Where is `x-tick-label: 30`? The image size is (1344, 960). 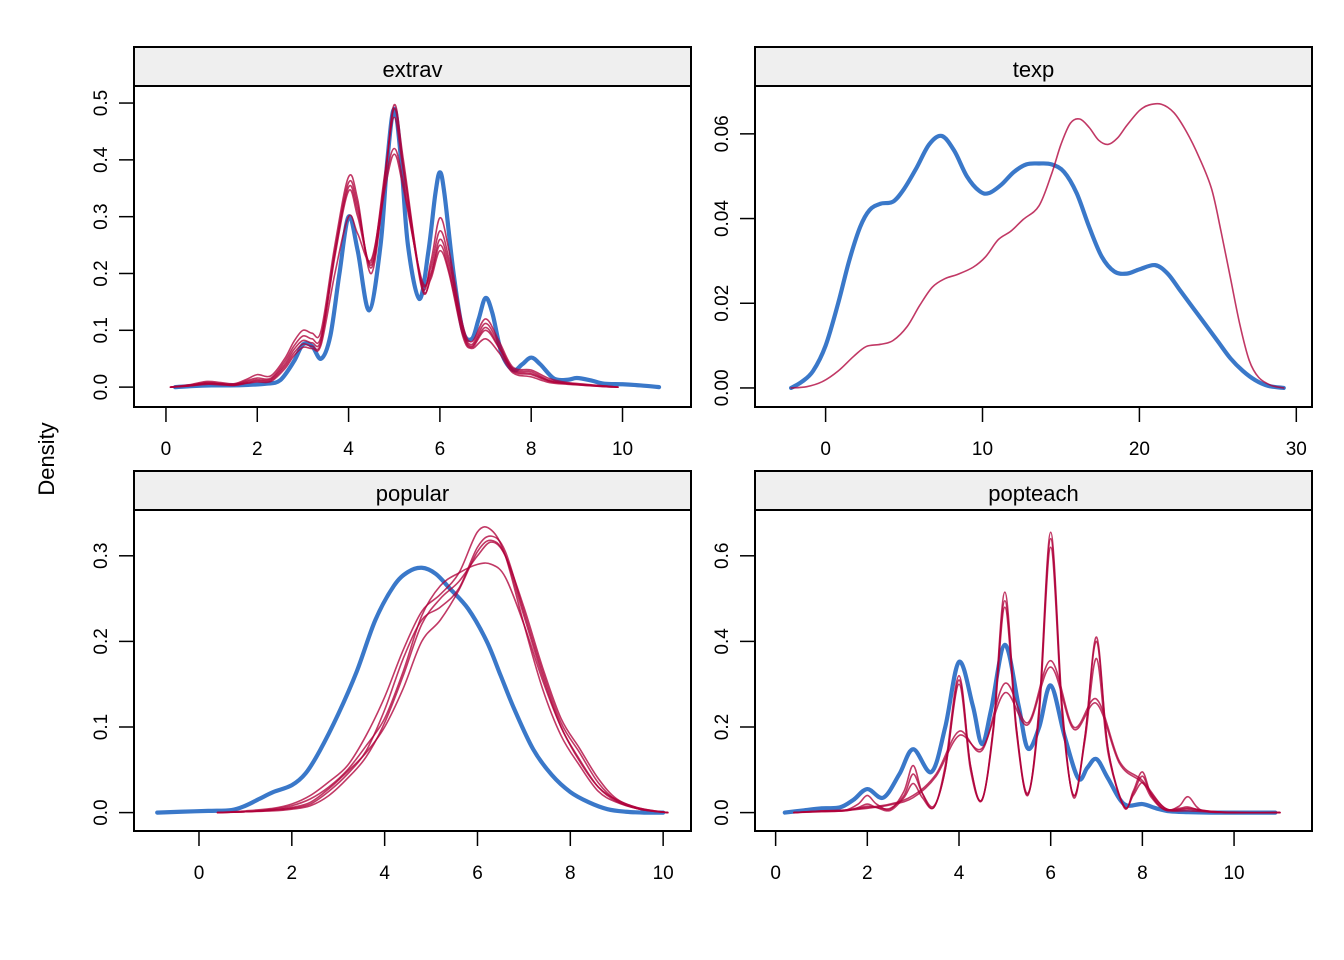
x-tick-label: 30 is located at coordinates (1296, 449).